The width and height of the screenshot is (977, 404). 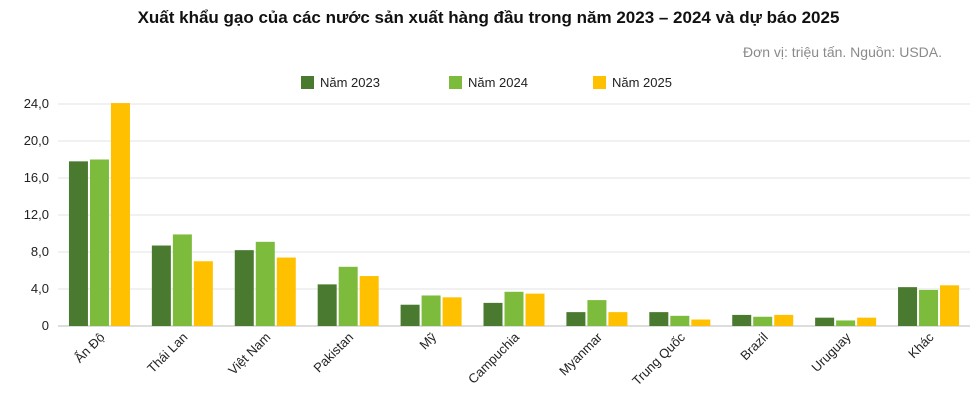 What do you see at coordinates (36, 103) in the screenshot?
I see `y-tick-label: 24,0` at bounding box center [36, 103].